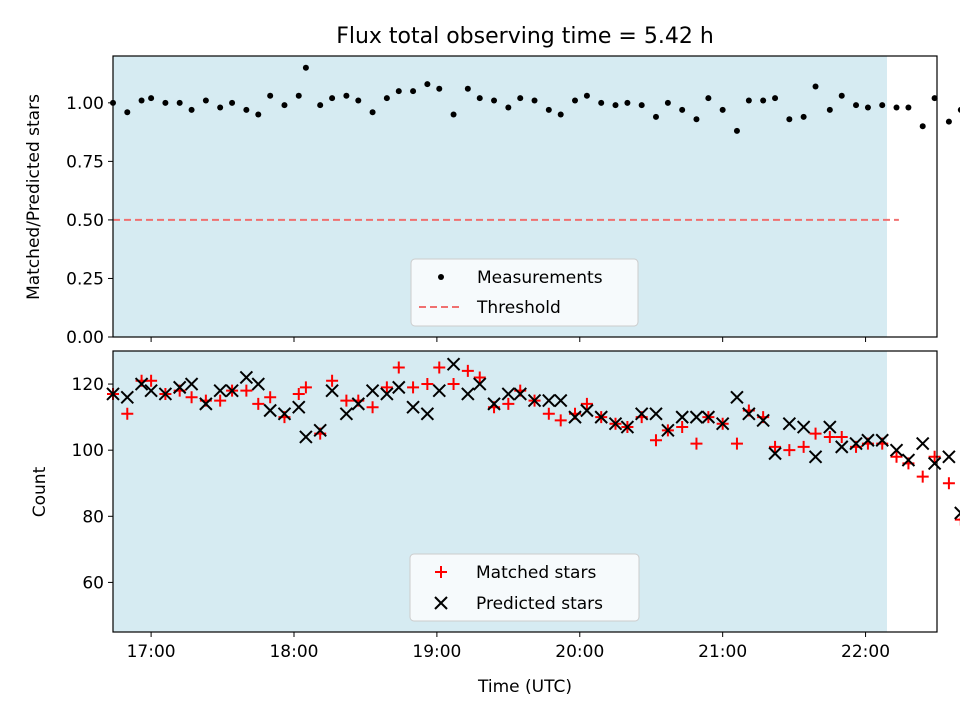 Image resolution: width=960 pixels, height=720 pixels. Describe the element at coordinates (151, 652) in the screenshot. I see `bottom-x-tick-label: 17:00` at that location.